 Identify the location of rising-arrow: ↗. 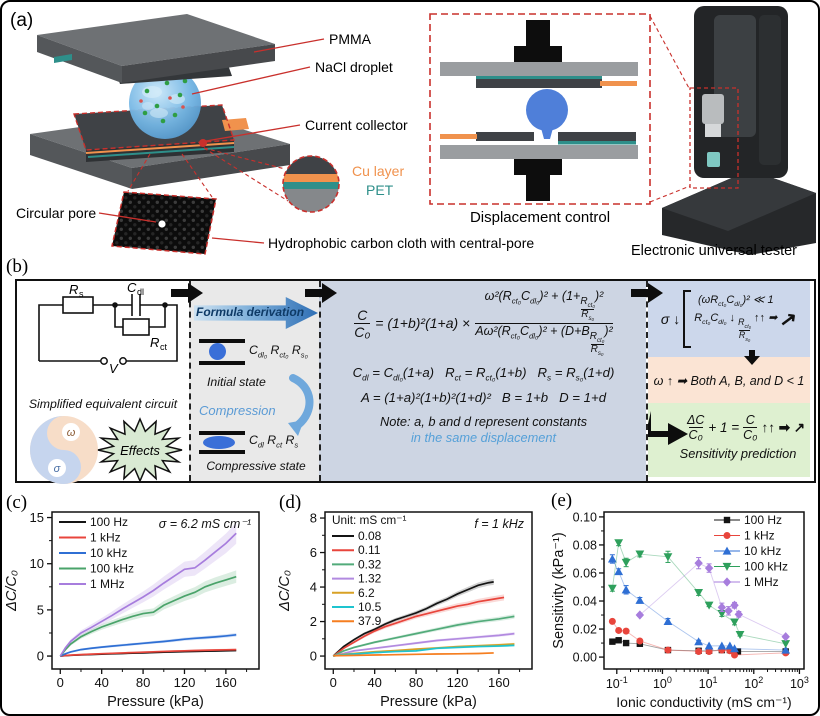
(788, 319).